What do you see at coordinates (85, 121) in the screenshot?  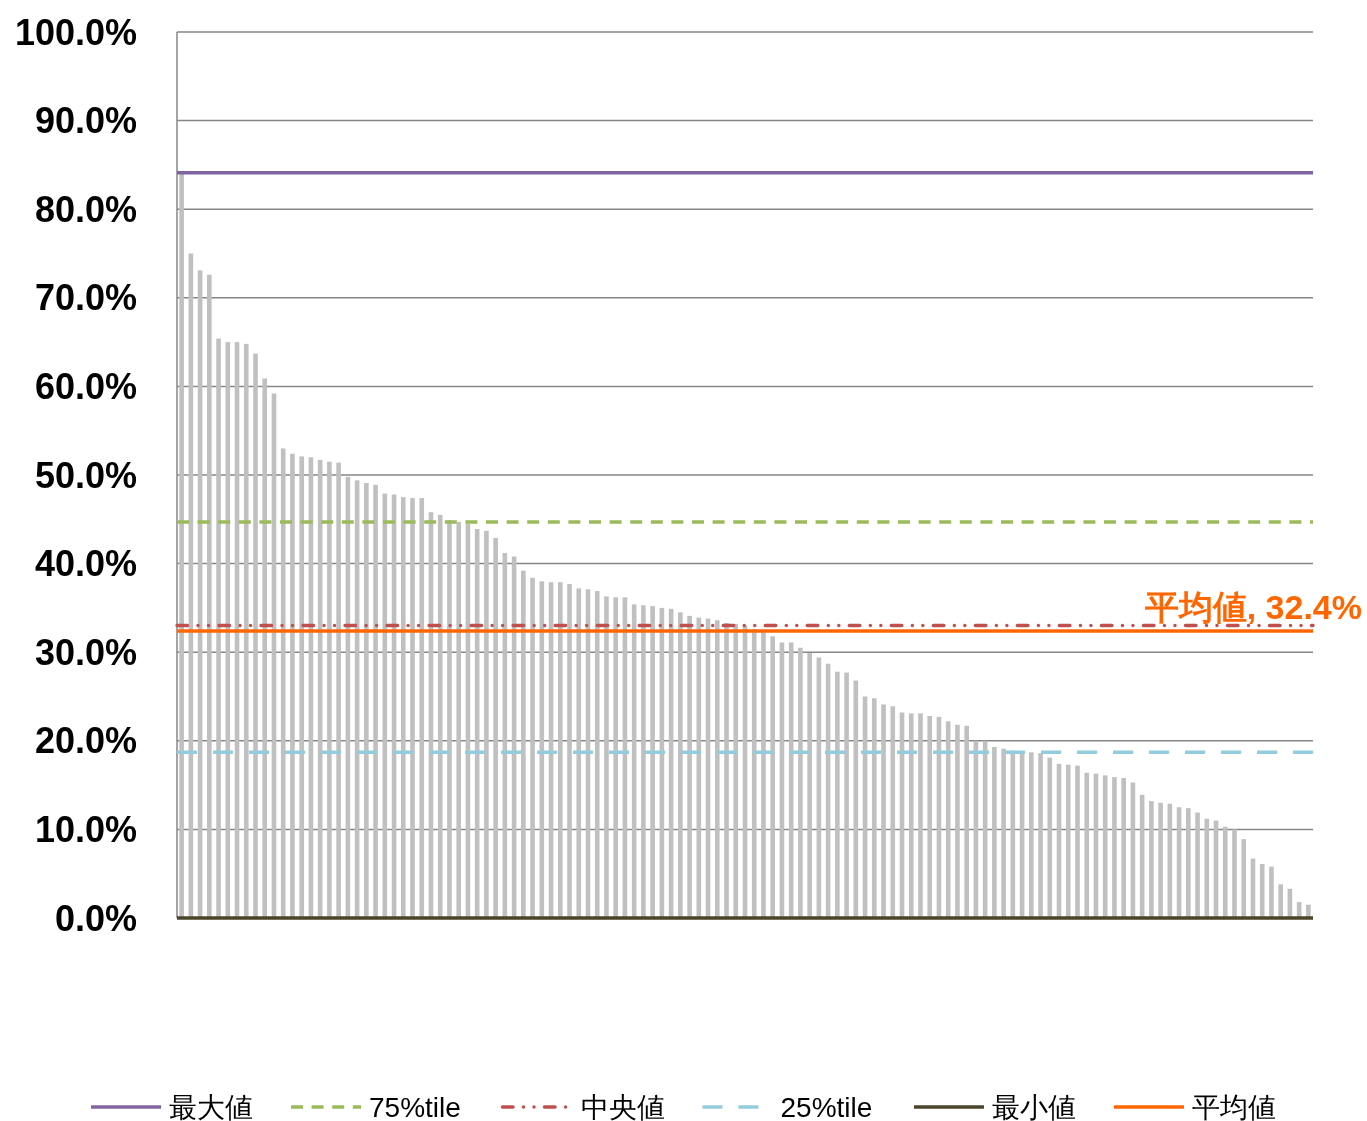 I see `y-tick-label: 90.0%` at bounding box center [85, 121].